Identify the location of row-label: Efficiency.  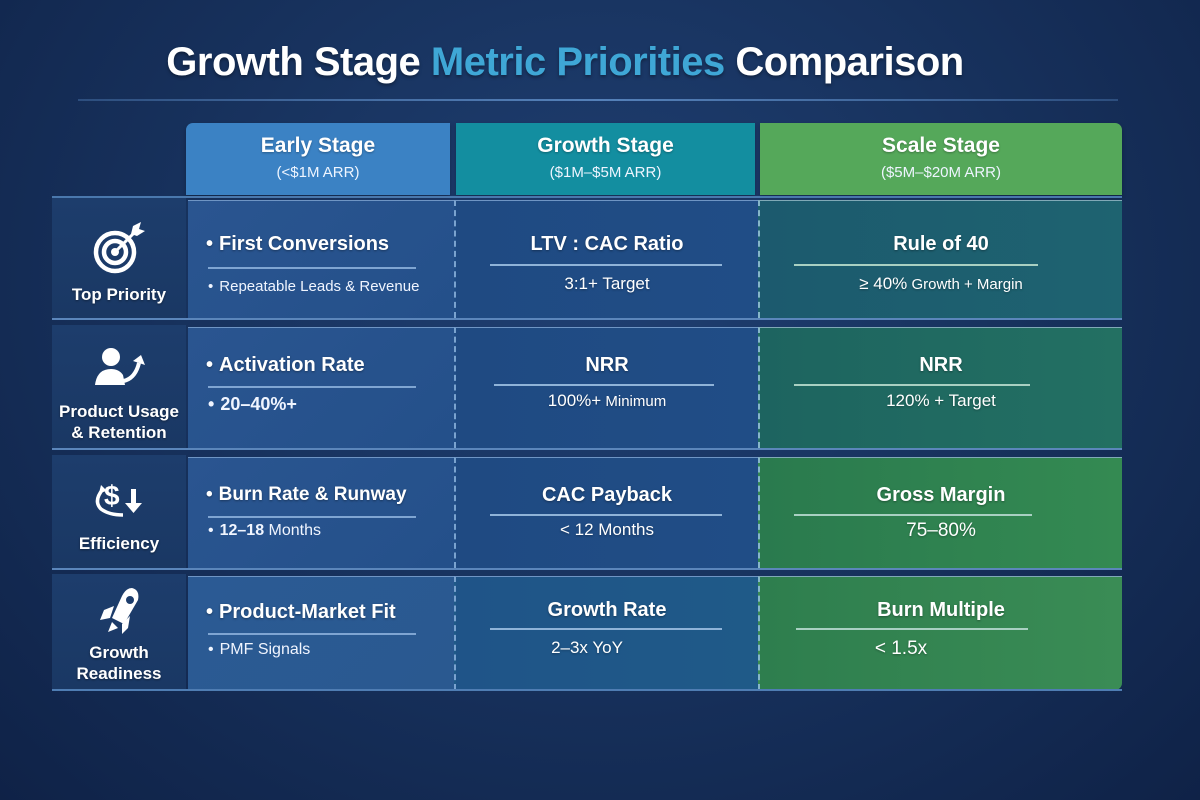
(119, 543).